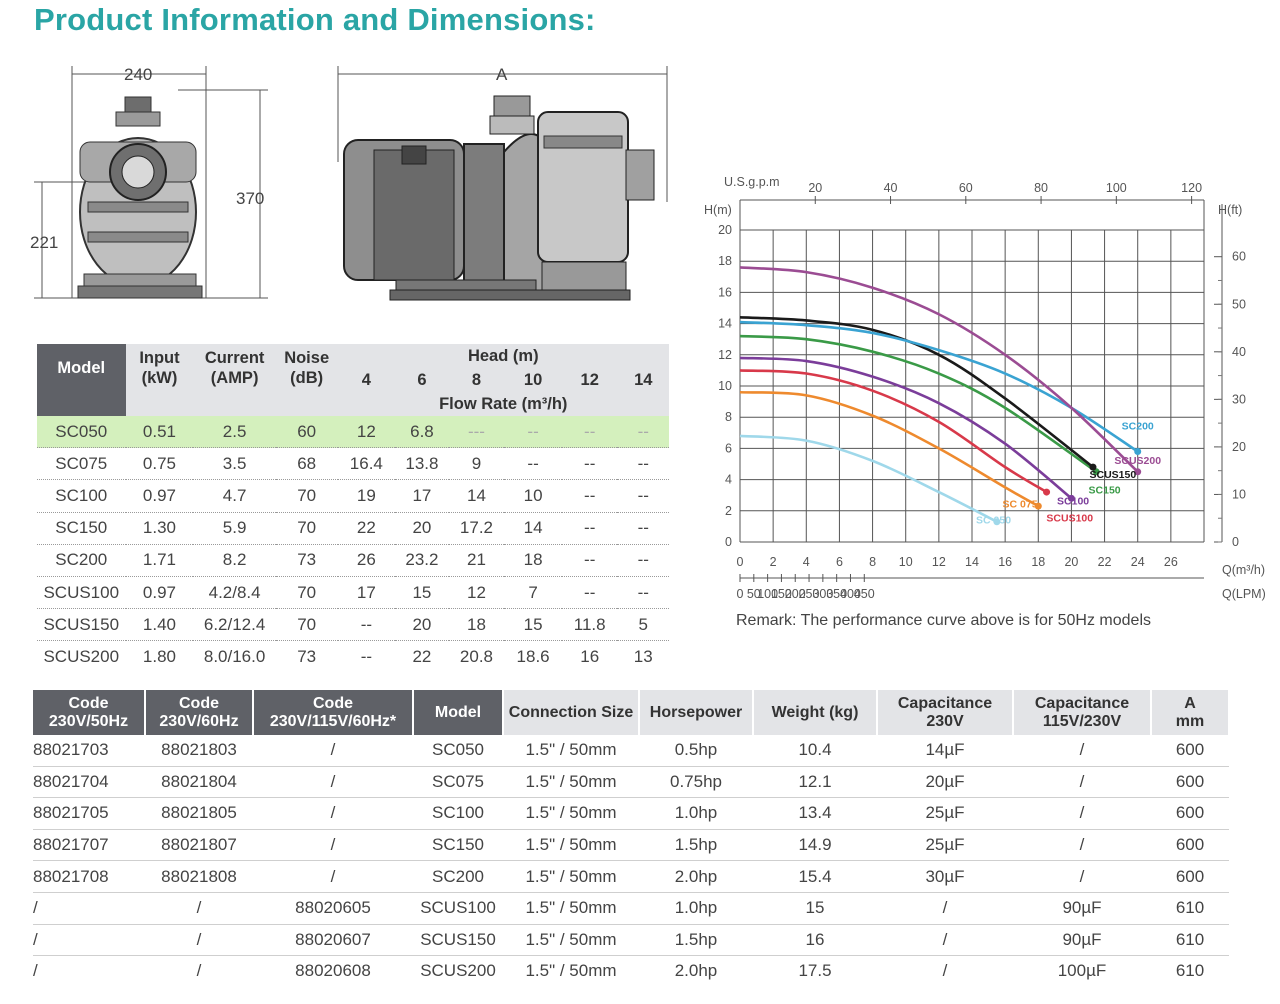 The height and width of the screenshot is (1004, 1280). Describe the element at coordinates (590, 656) in the screenshot. I see `perf-cell-flow: 16` at that location.